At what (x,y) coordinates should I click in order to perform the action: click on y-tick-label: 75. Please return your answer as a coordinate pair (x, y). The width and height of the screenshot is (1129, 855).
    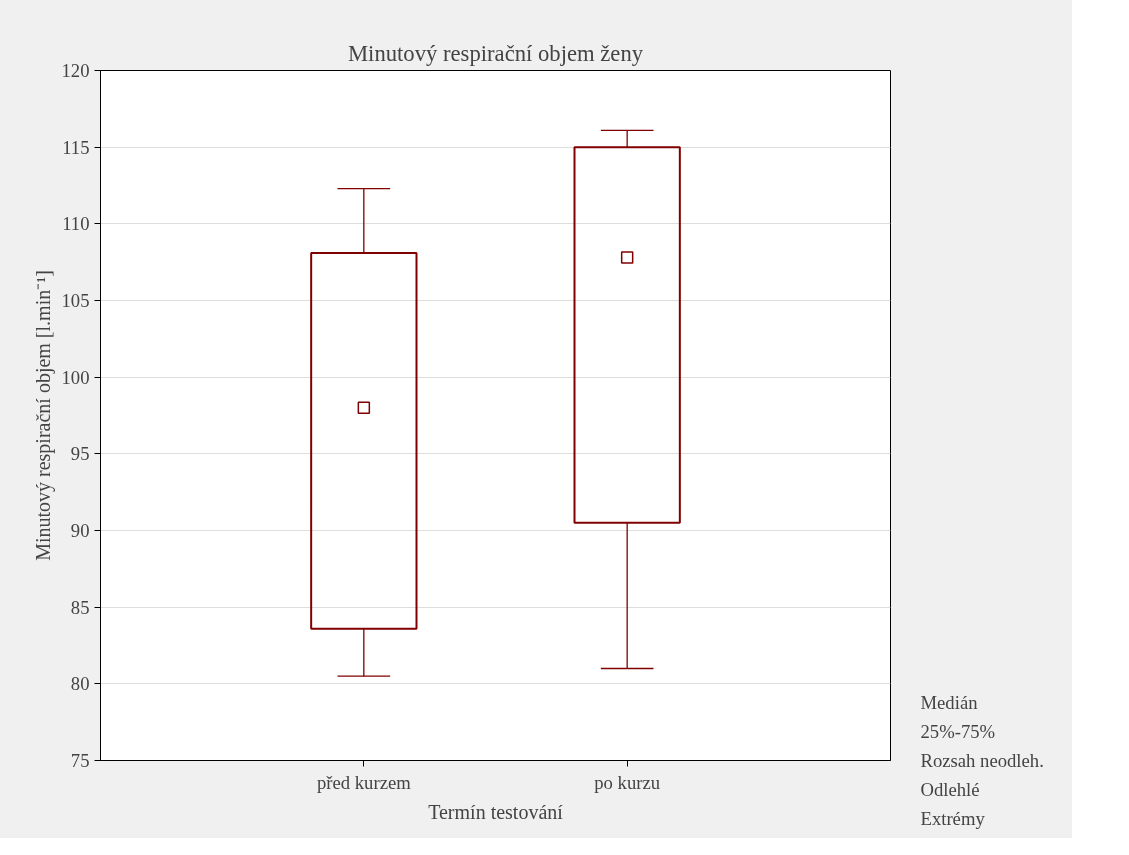
    Looking at the image, I should click on (80, 760).